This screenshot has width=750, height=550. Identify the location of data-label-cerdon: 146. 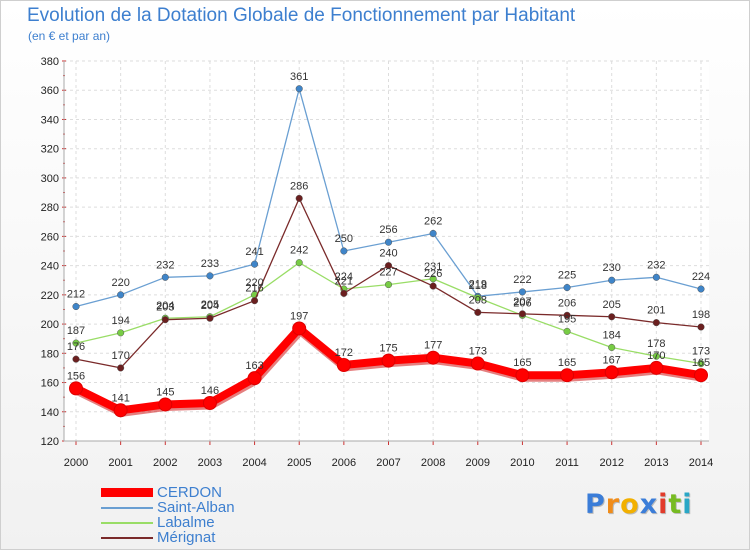
(210, 391).